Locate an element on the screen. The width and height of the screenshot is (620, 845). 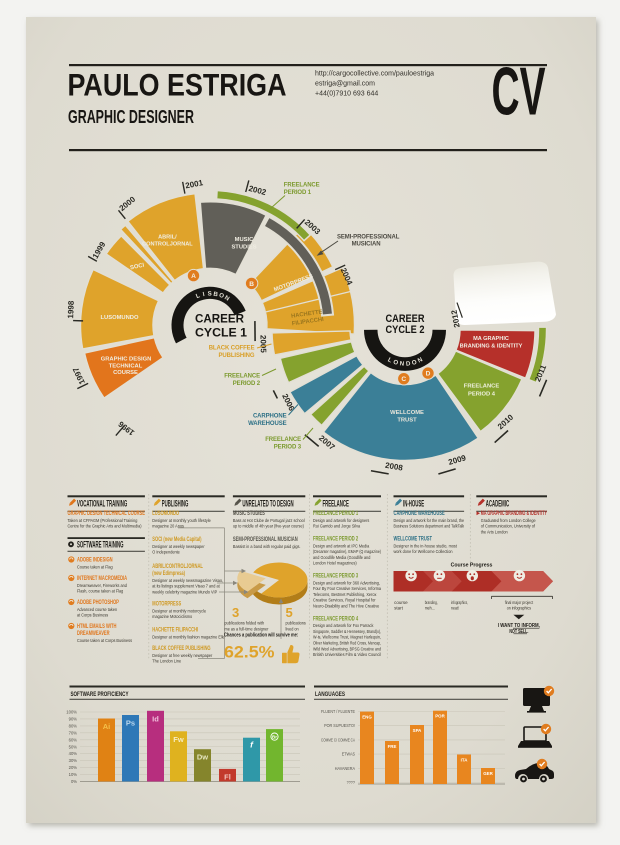
svg-text: SEMI-PROFESSIONAL MUSICIAN is located at coordinates (265, 540).